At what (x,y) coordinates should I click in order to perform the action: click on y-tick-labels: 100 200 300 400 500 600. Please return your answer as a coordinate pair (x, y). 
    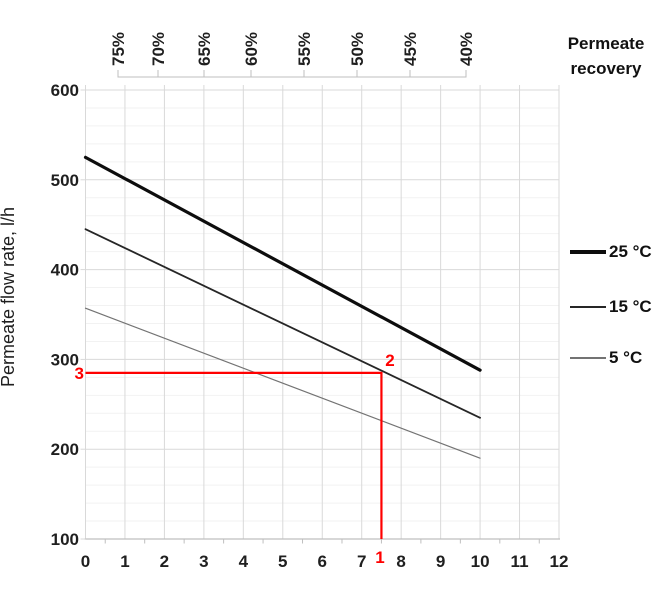
    Looking at the image, I should click on (65, 315).